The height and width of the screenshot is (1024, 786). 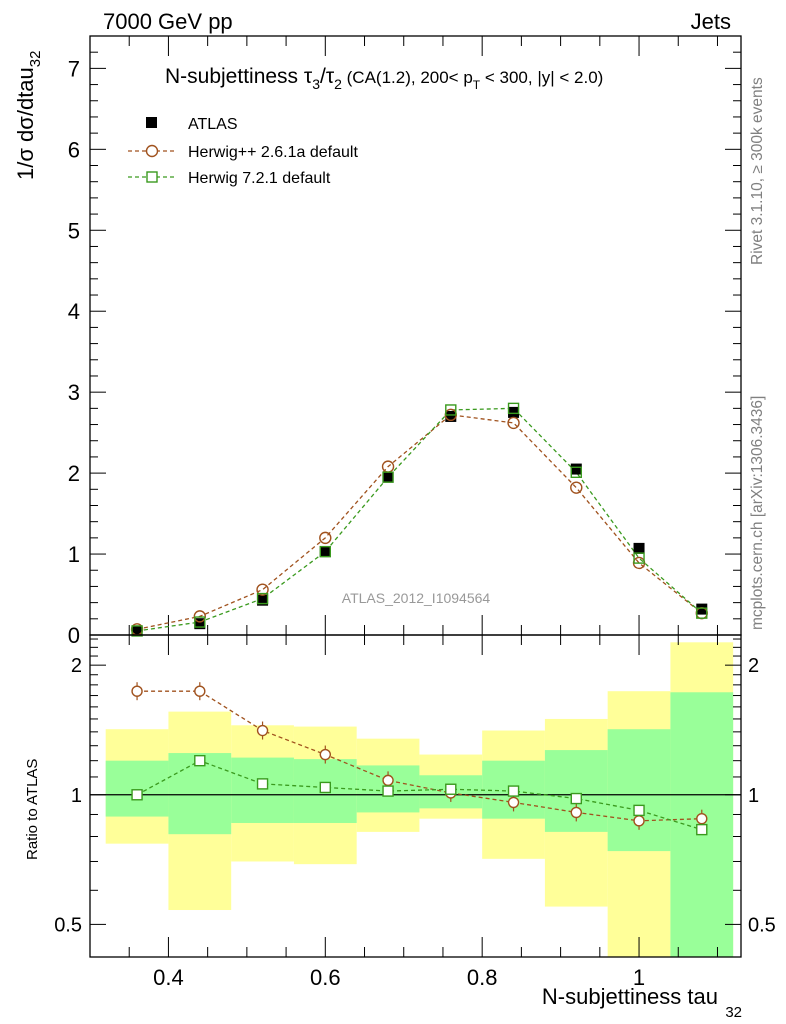 I want to click on ratio-y-tick-label-left: 1, so click(x=76, y=796).